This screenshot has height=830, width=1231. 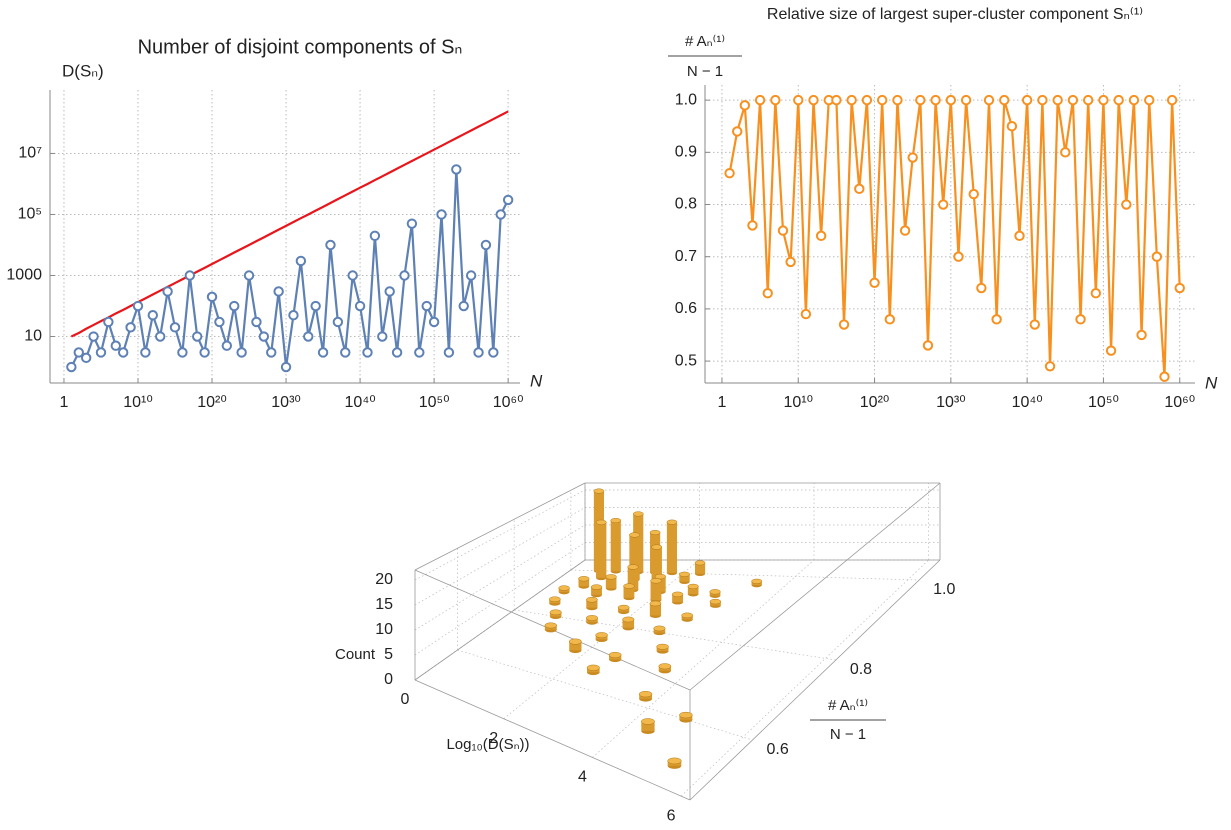 I want to click on x-tick-label: 10¹⁰, so click(x=798, y=402).